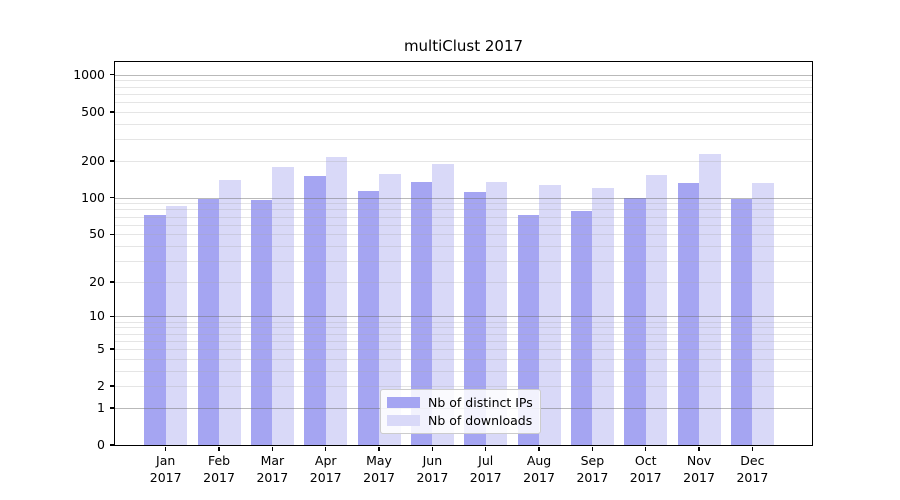 The height and width of the screenshot is (500, 900). I want to click on bar-distinct-ips-oct, so click(635, 321).